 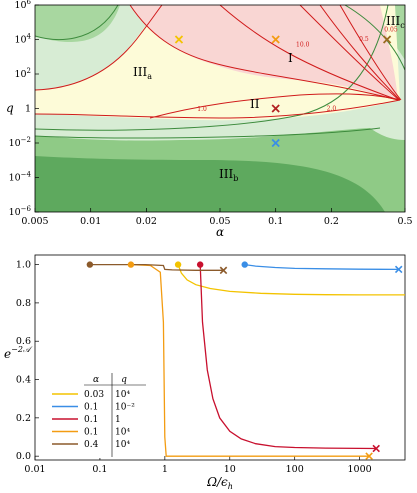 What do you see at coordinates (20, 211) in the screenshot?
I see `top-y-tick-label: 10⁻⁶` at bounding box center [20, 211].